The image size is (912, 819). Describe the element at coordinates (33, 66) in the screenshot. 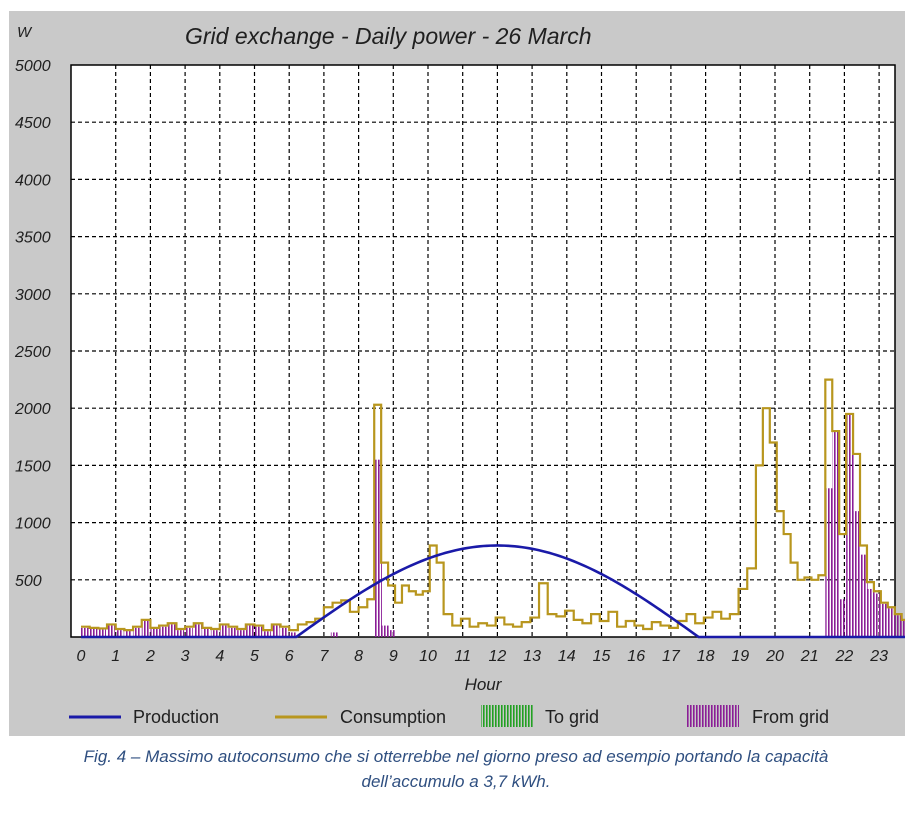

I see `y-tick-label: 5000` at that location.